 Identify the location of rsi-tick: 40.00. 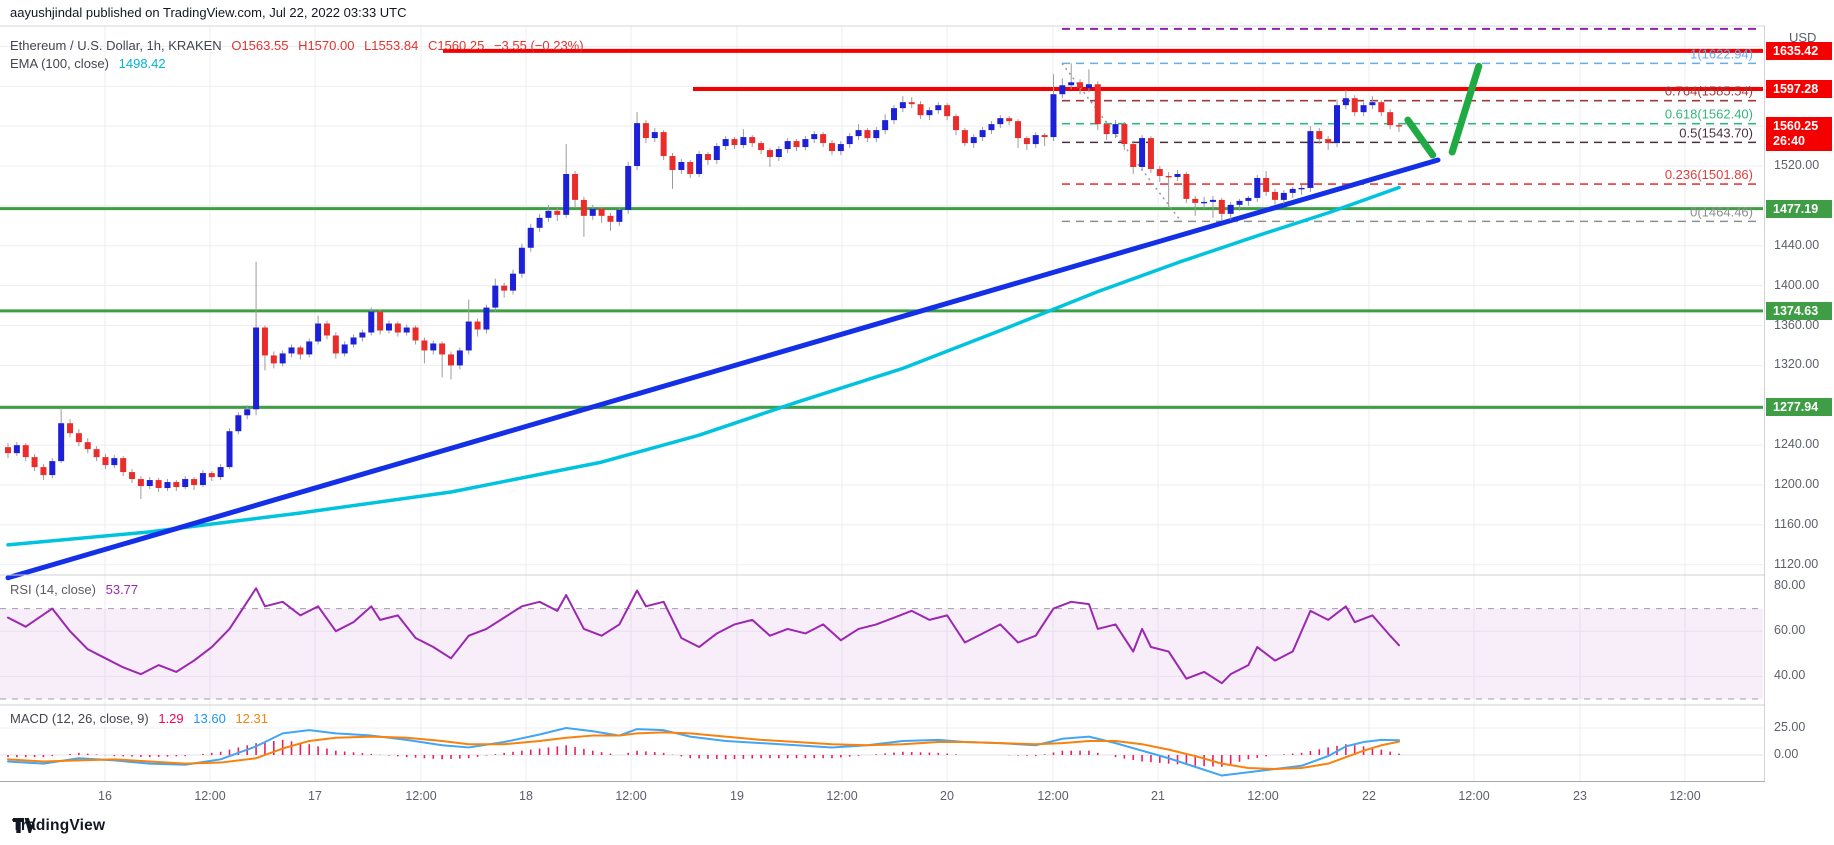
(1790, 675).